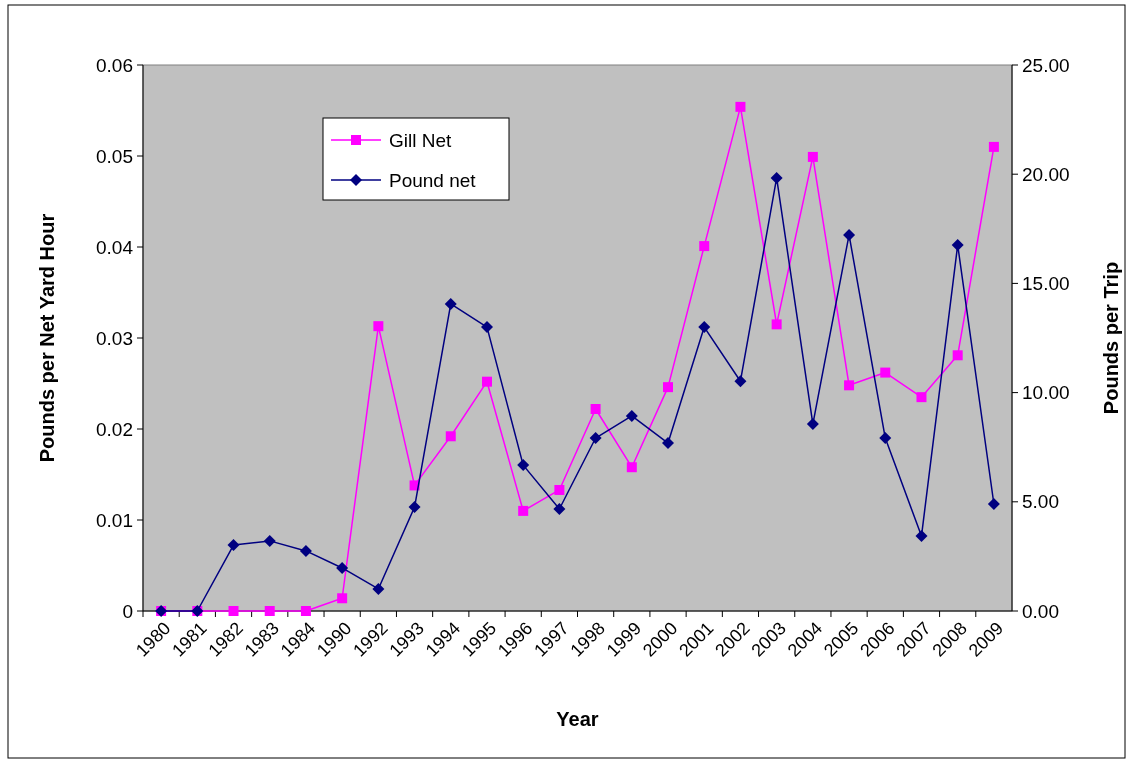  What do you see at coordinates (1040, 611) in the screenshot?
I see `y2-tick-label: 0.00` at bounding box center [1040, 611].